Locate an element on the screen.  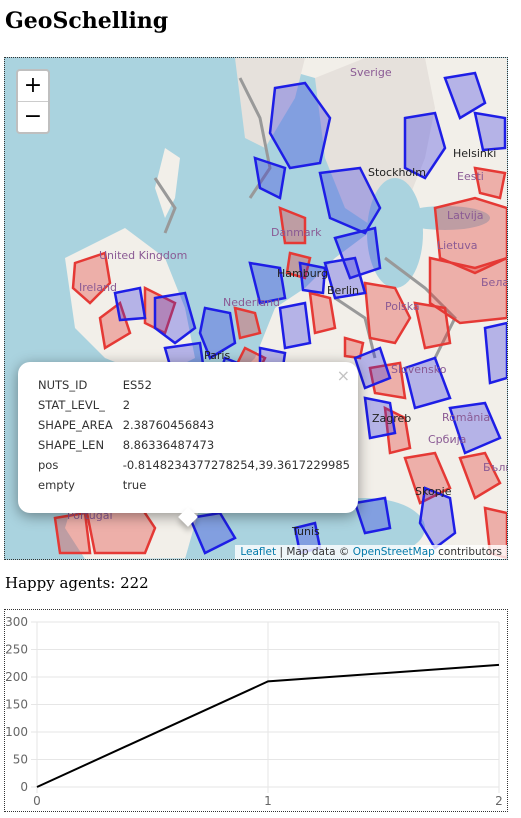
x-tick-label: 2 is located at coordinates (499, 801).